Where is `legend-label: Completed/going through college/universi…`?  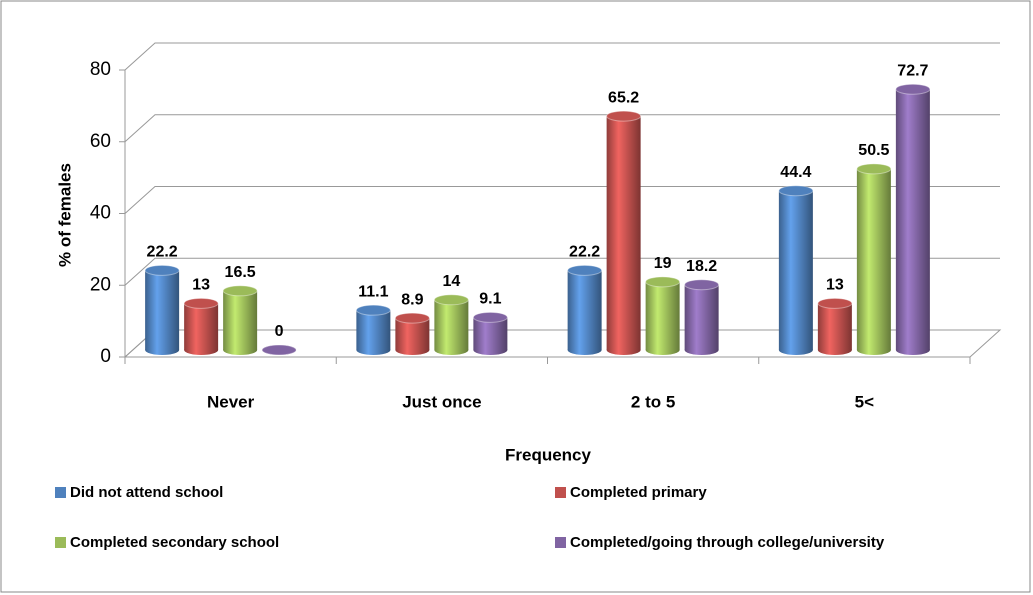 legend-label: Completed/going through college/universi… is located at coordinates (727, 542).